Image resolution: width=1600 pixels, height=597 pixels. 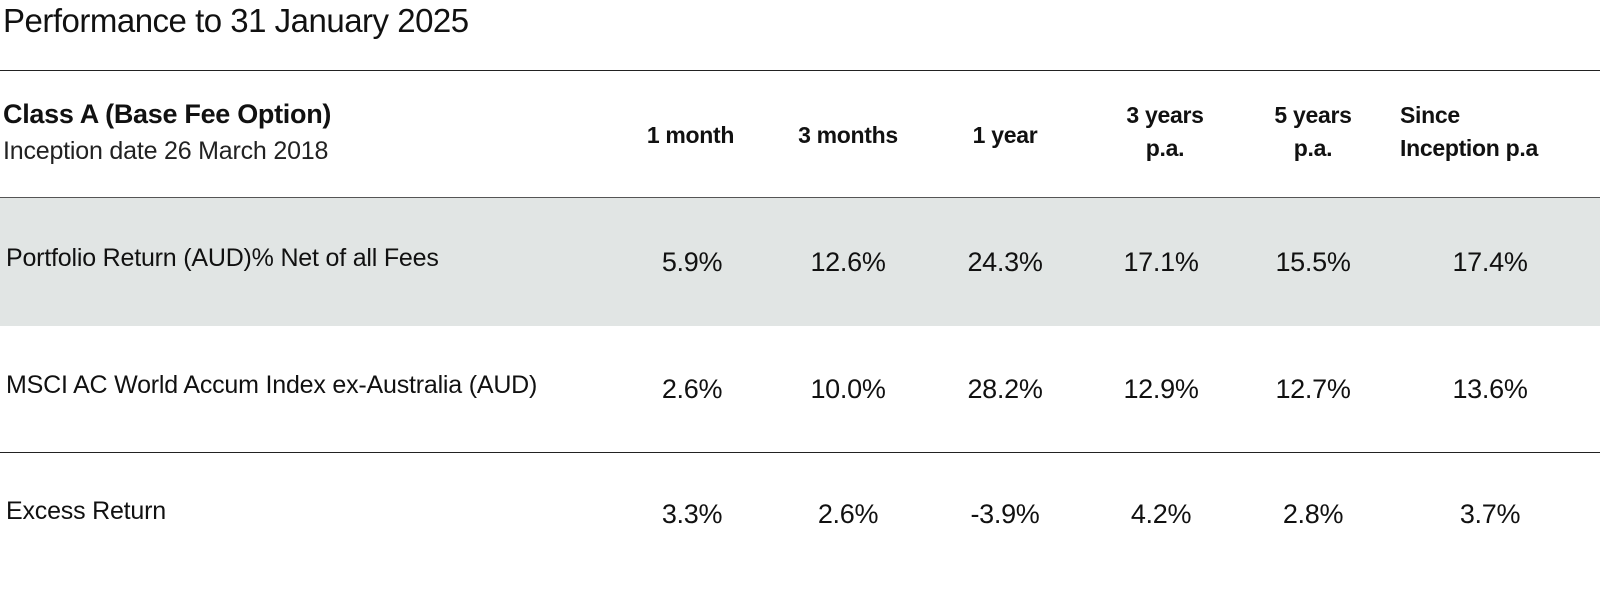 I want to click on cell-1-year: -3.9%, so click(x=1005, y=514).